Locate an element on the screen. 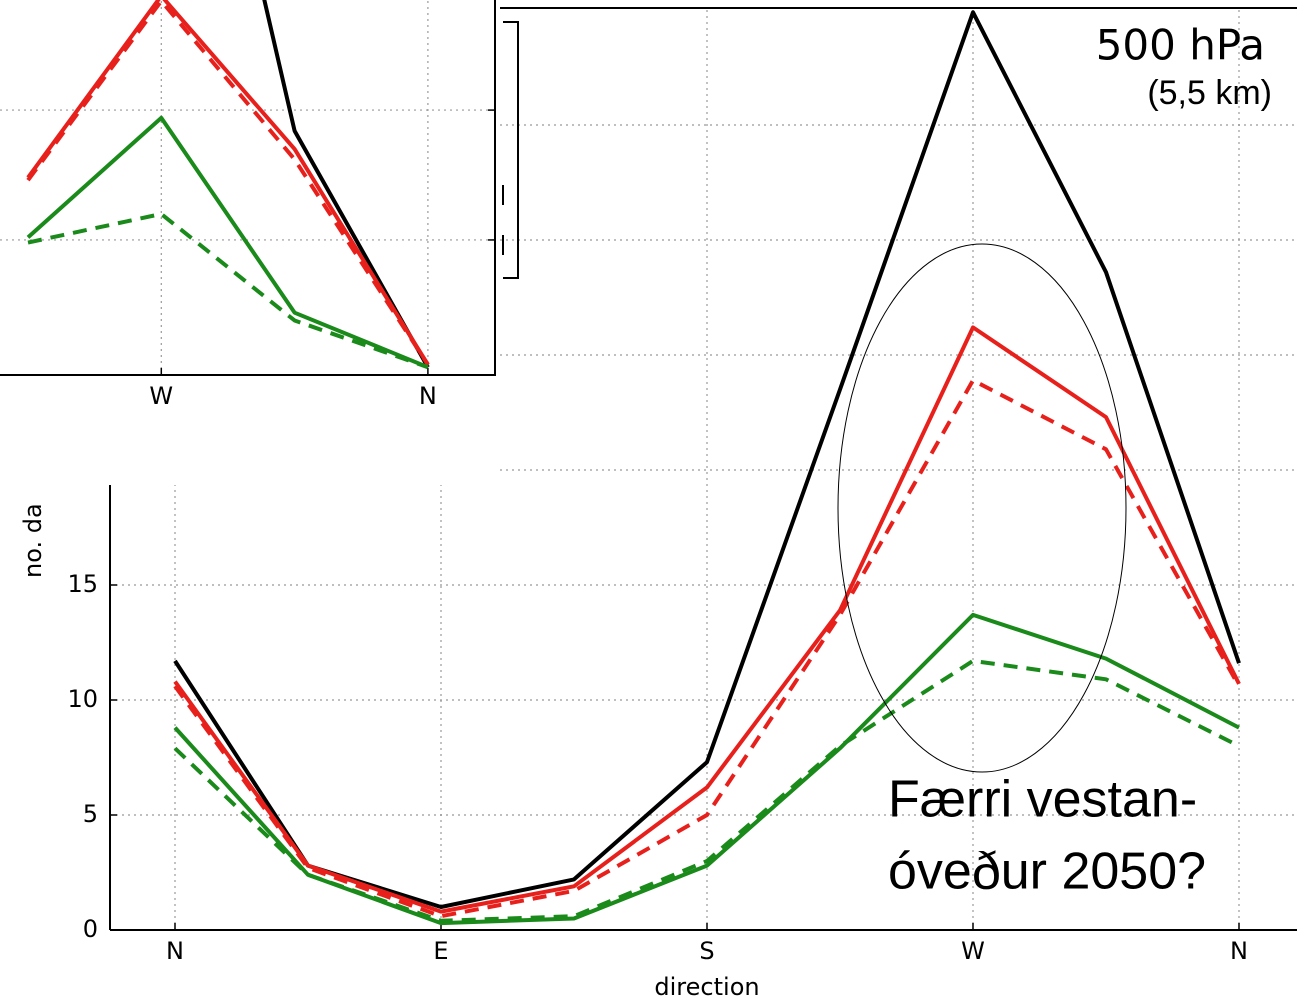 The width and height of the screenshot is (1297, 1004). y-tick-label: 10 is located at coordinates (82, 699).